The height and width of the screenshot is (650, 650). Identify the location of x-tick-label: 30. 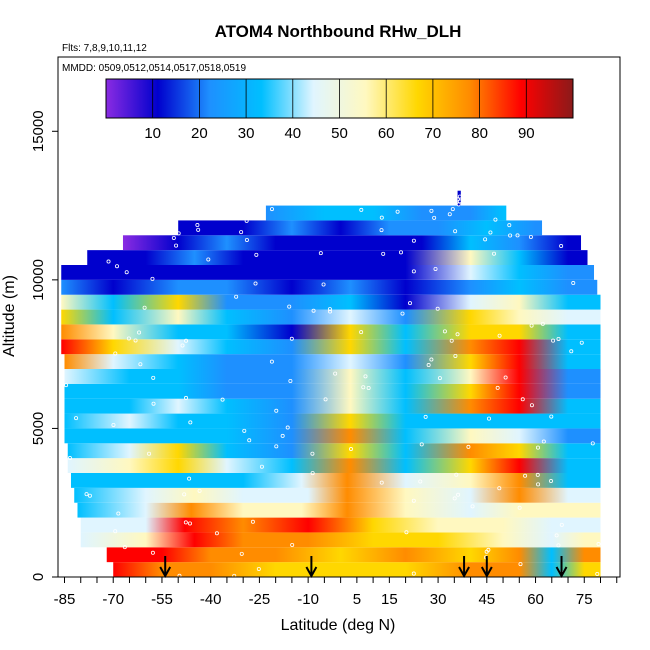
(438, 599).